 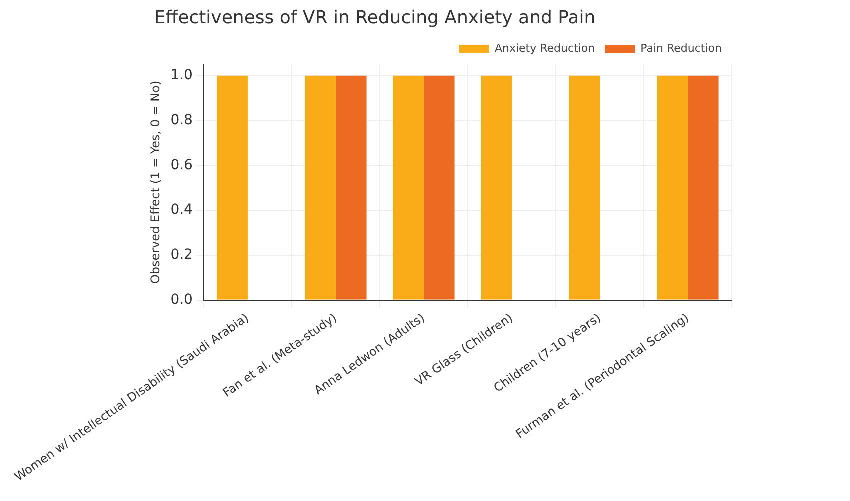 I want to click on legend-label: Anxiety Reduction, so click(x=545, y=48).